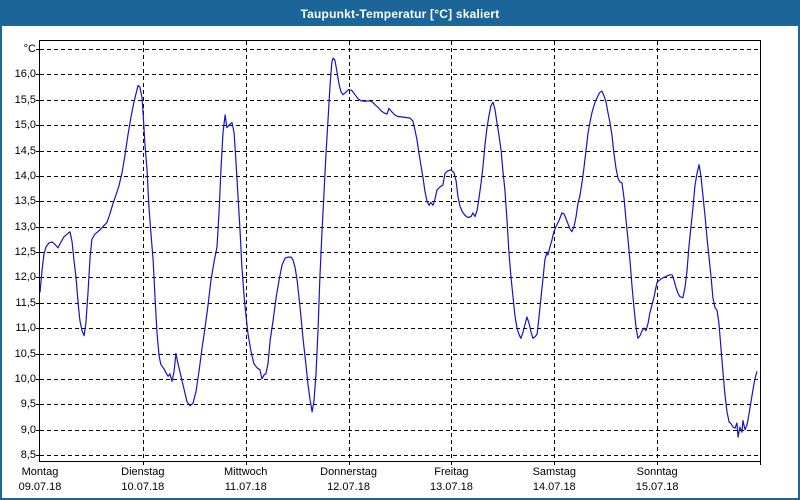  I want to click on x-day-label: Mittwoch, so click(246, 472).